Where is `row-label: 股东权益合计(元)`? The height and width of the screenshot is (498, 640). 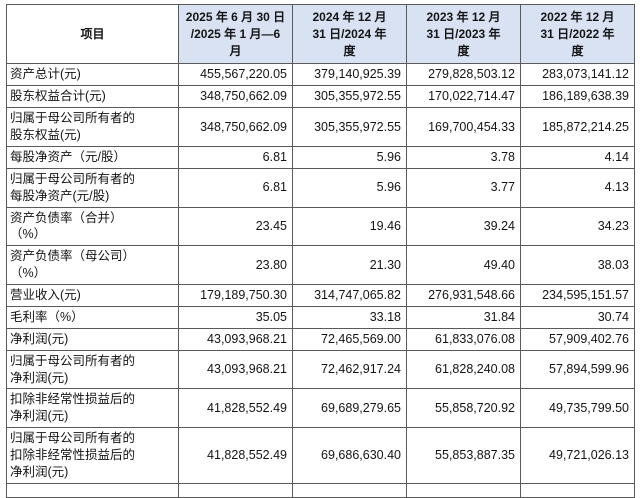
row-label: 股东权益合计(元) is located at coordinates (92, 97).